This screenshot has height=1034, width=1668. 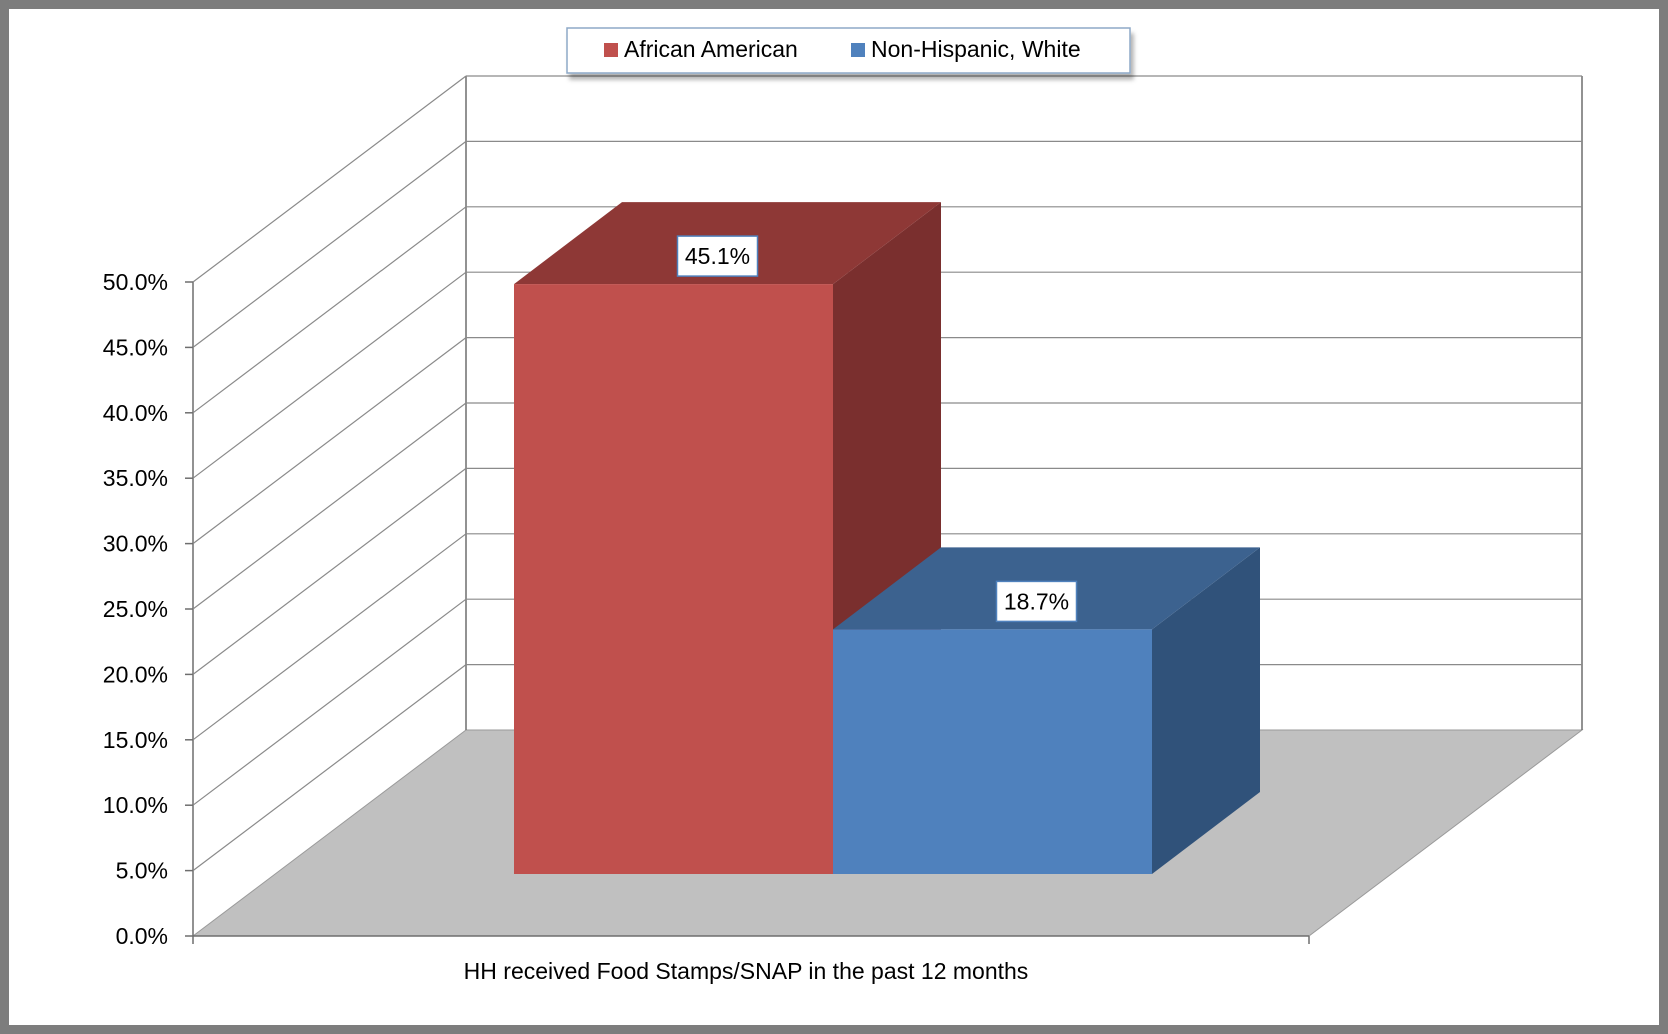 I want to click on data-label-0: 45.1%, so click(x=717, y=256).